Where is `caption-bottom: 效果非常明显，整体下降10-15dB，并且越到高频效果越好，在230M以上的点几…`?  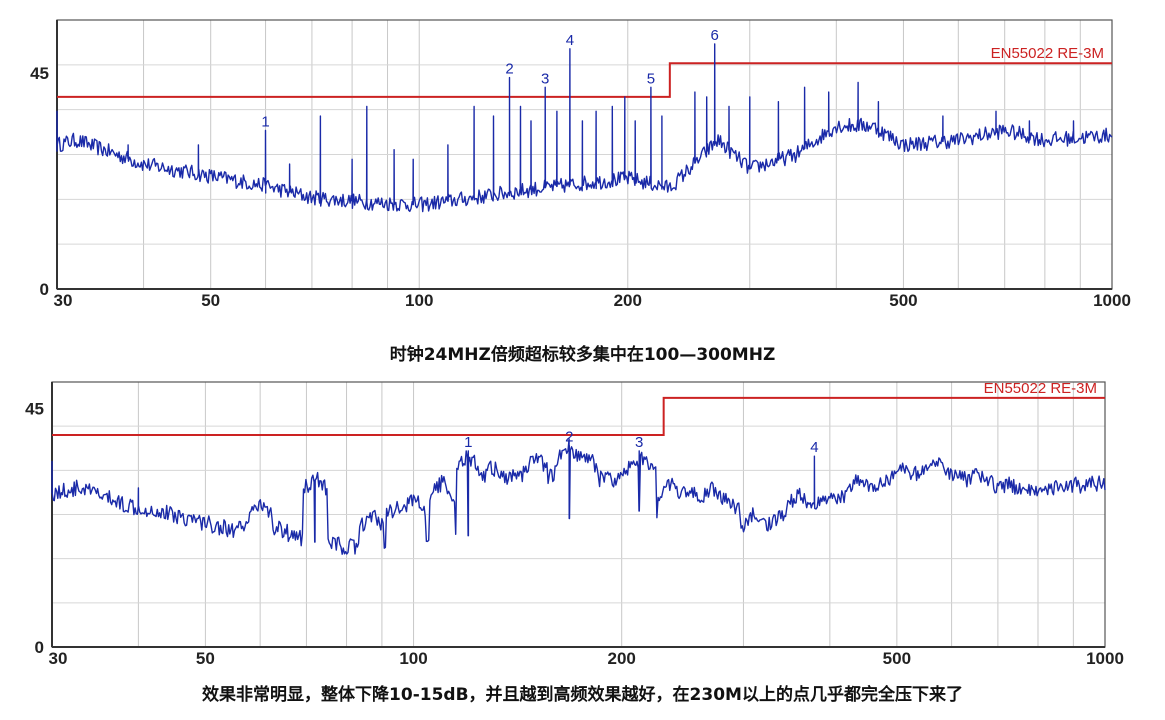
caption-bottom: 效果非常明显，整体下降10-15dB，并且越到高频效果越好，在230M以上的点几… is located at coordinates (582, 695).